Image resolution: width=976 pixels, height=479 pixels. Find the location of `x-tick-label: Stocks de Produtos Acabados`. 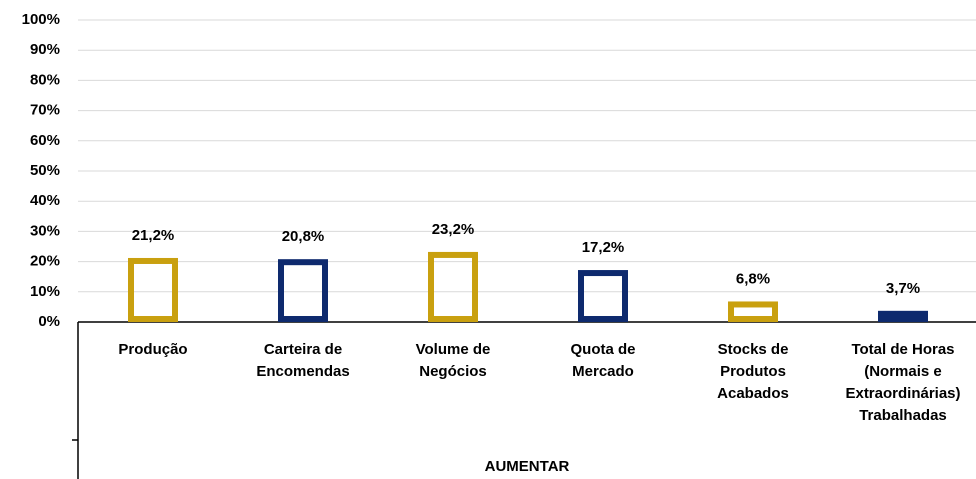

x-tick-label: Stocks de Produtos Acabados is located at coordinates (753, 371).